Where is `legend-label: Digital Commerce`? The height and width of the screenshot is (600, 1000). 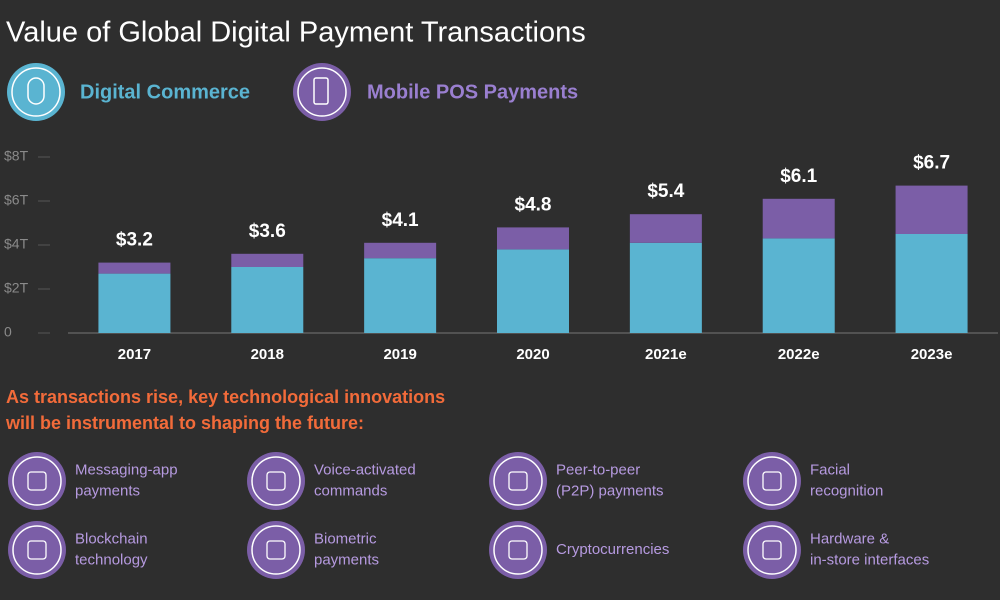 legend-label: Digital Commerce is located at coordinates (165, 92).